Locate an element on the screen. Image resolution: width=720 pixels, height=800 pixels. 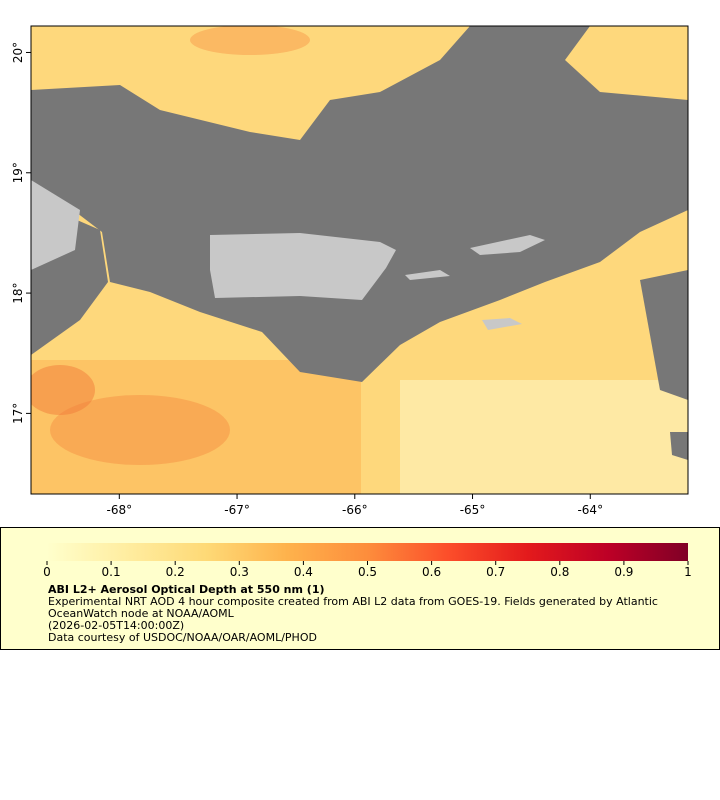
y-tick-label: 17° is located at coordinates (18, 413).